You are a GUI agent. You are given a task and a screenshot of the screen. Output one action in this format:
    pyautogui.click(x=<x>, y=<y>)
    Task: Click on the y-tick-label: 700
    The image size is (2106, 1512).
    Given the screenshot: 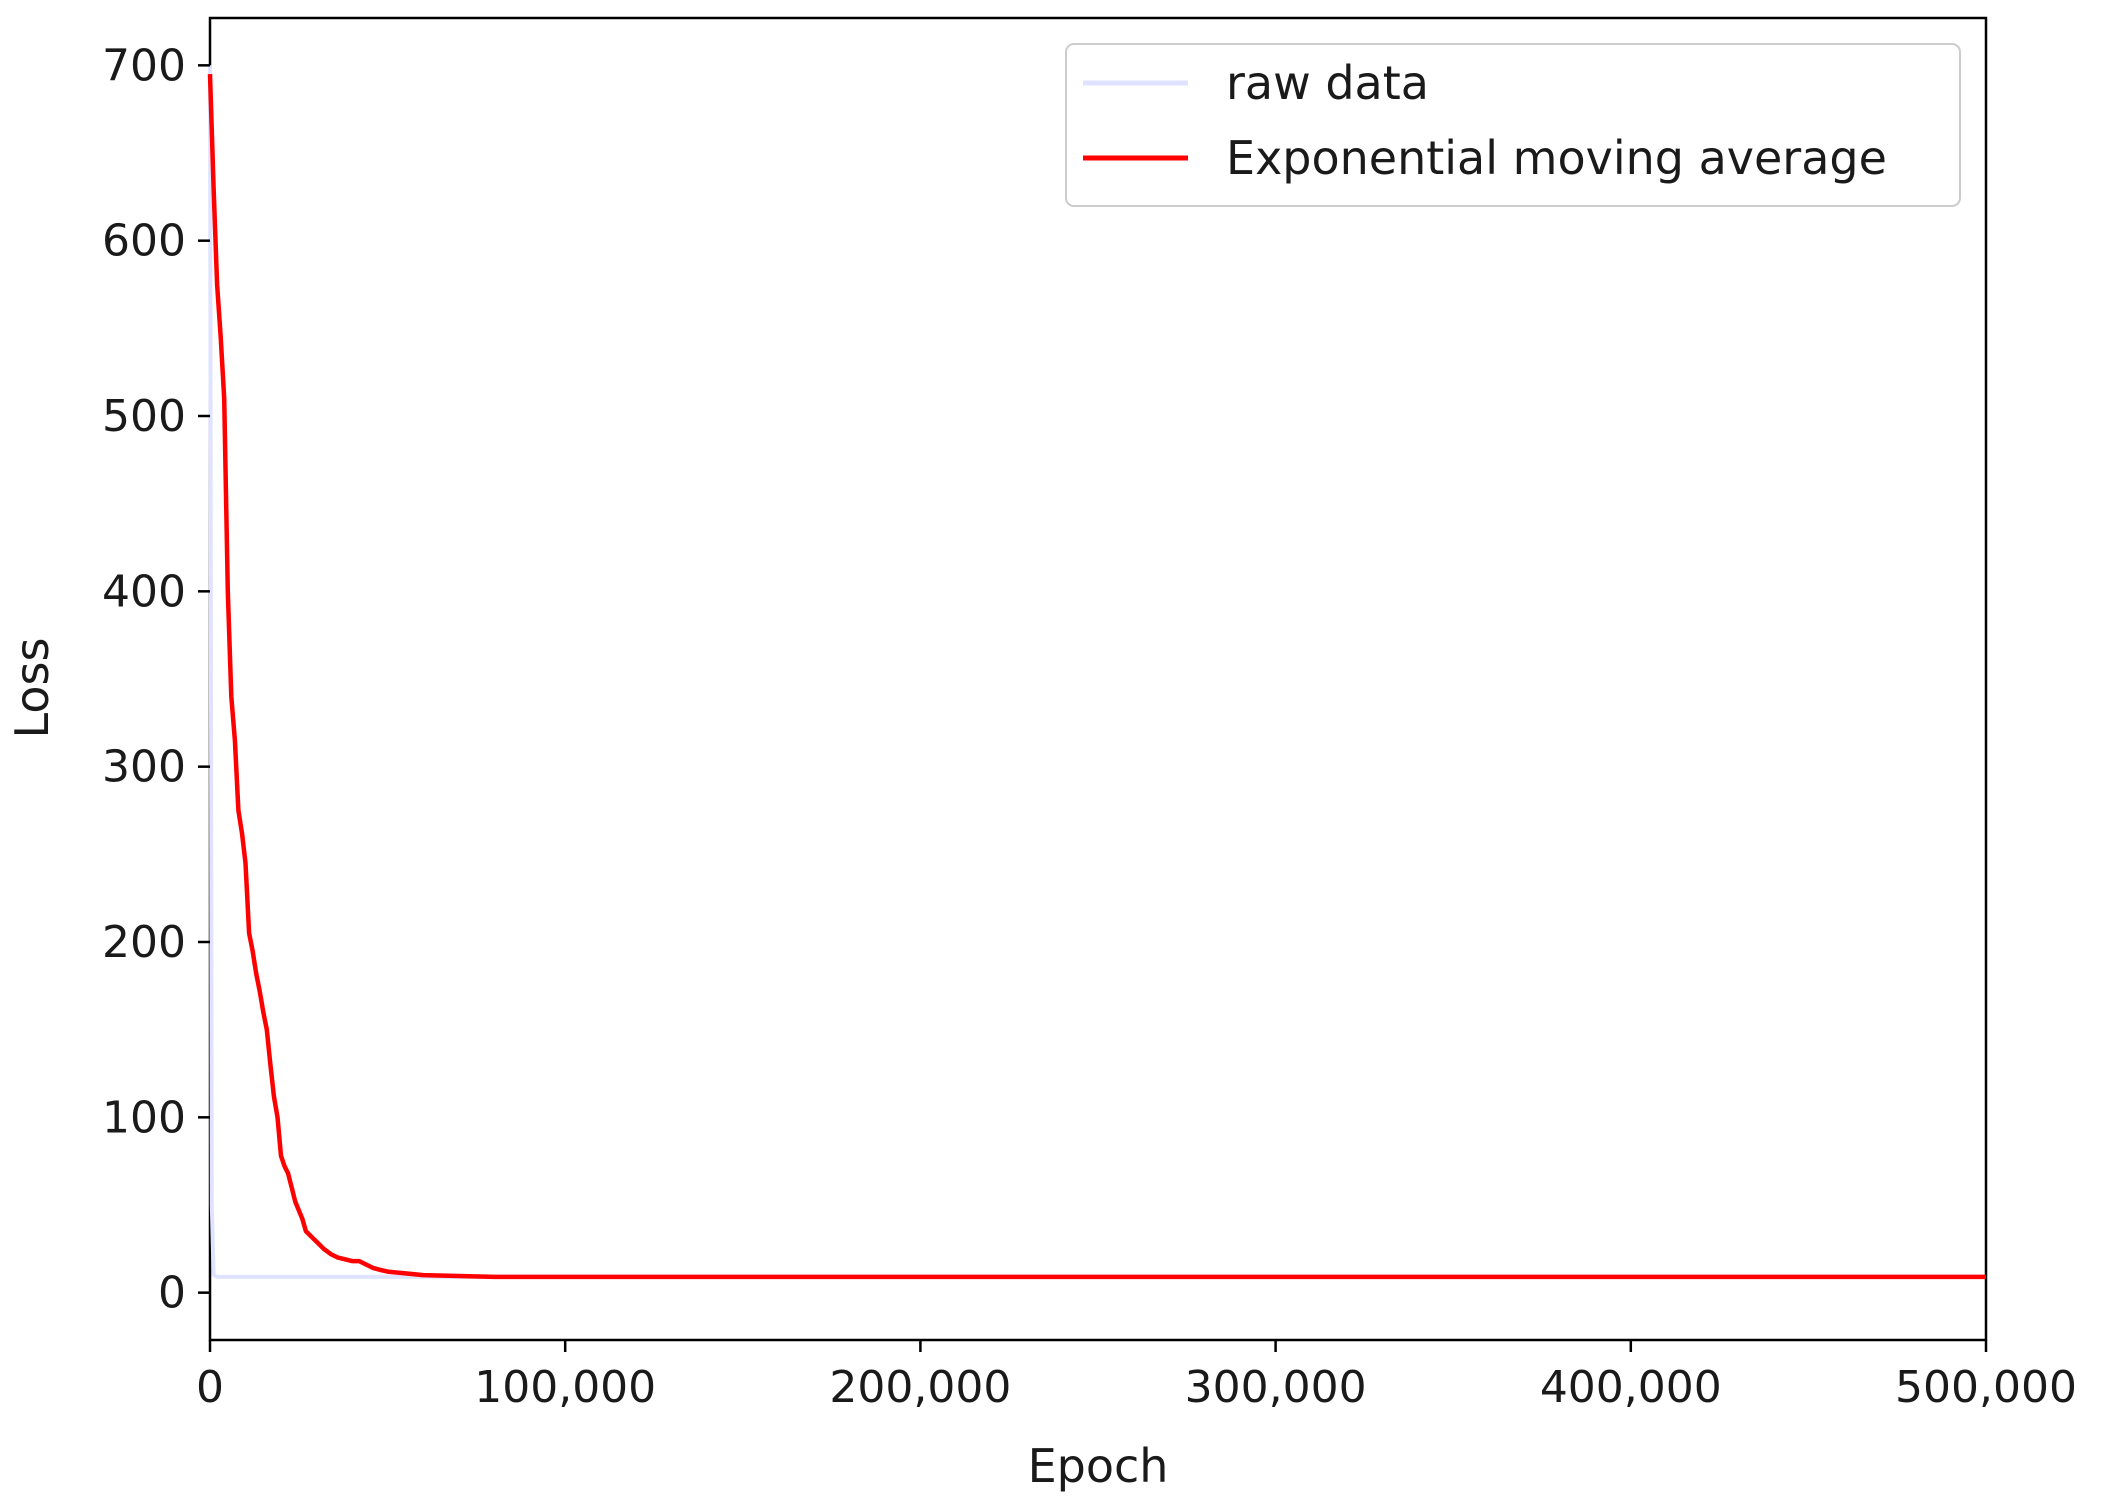 What is the action you would take?
    pyautogui.click(x=144, y=65)
    